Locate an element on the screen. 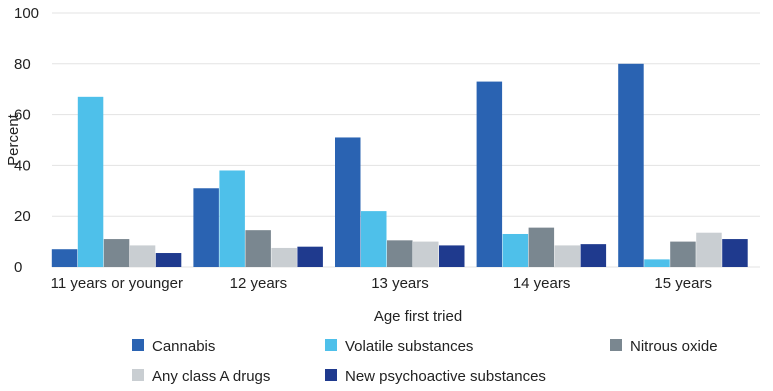  legend-label: Any class A drugs is located at coordinates (211, 376).